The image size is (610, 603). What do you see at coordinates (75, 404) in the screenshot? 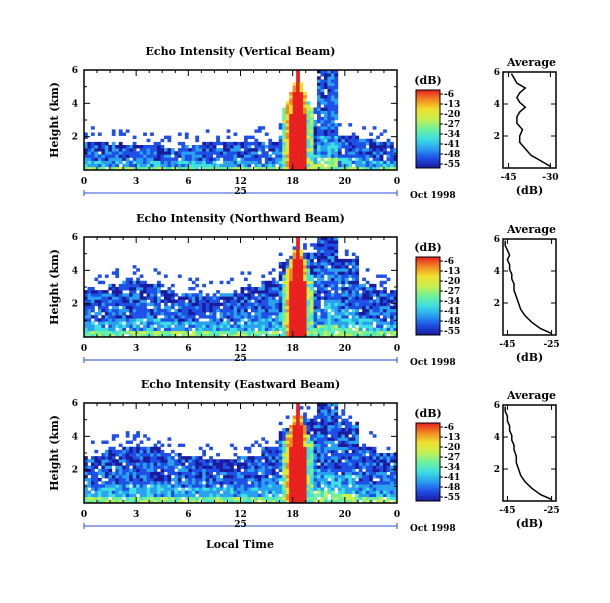
I see `y-tick-label: 6` at bounding box center [75, 404].